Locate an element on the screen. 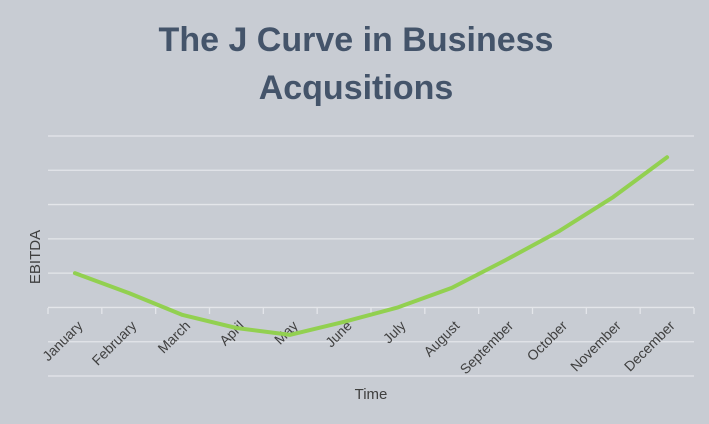 The height and width of the screenshot is (424, 709). x-tick-label: October is located at coordinates (547, 340).